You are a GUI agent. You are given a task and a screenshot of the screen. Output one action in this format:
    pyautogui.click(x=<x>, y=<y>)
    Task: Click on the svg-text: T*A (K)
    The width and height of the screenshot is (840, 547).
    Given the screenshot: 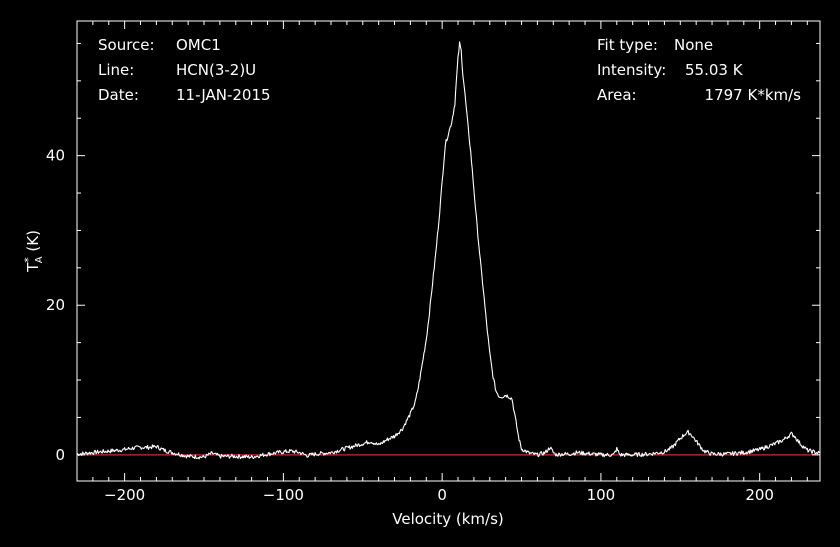 What is the action you would take?
    pyautogui.click(x=33, y=251)
    